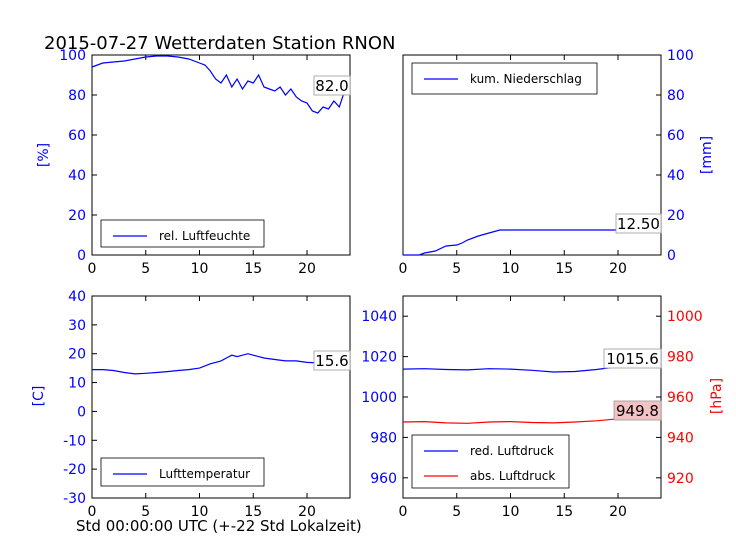  What do you see at coordinates (526, 79) in the screenshot?
I see `precipitation-legend-label: kum. Niederschlag` at bounding box center [526, 79].